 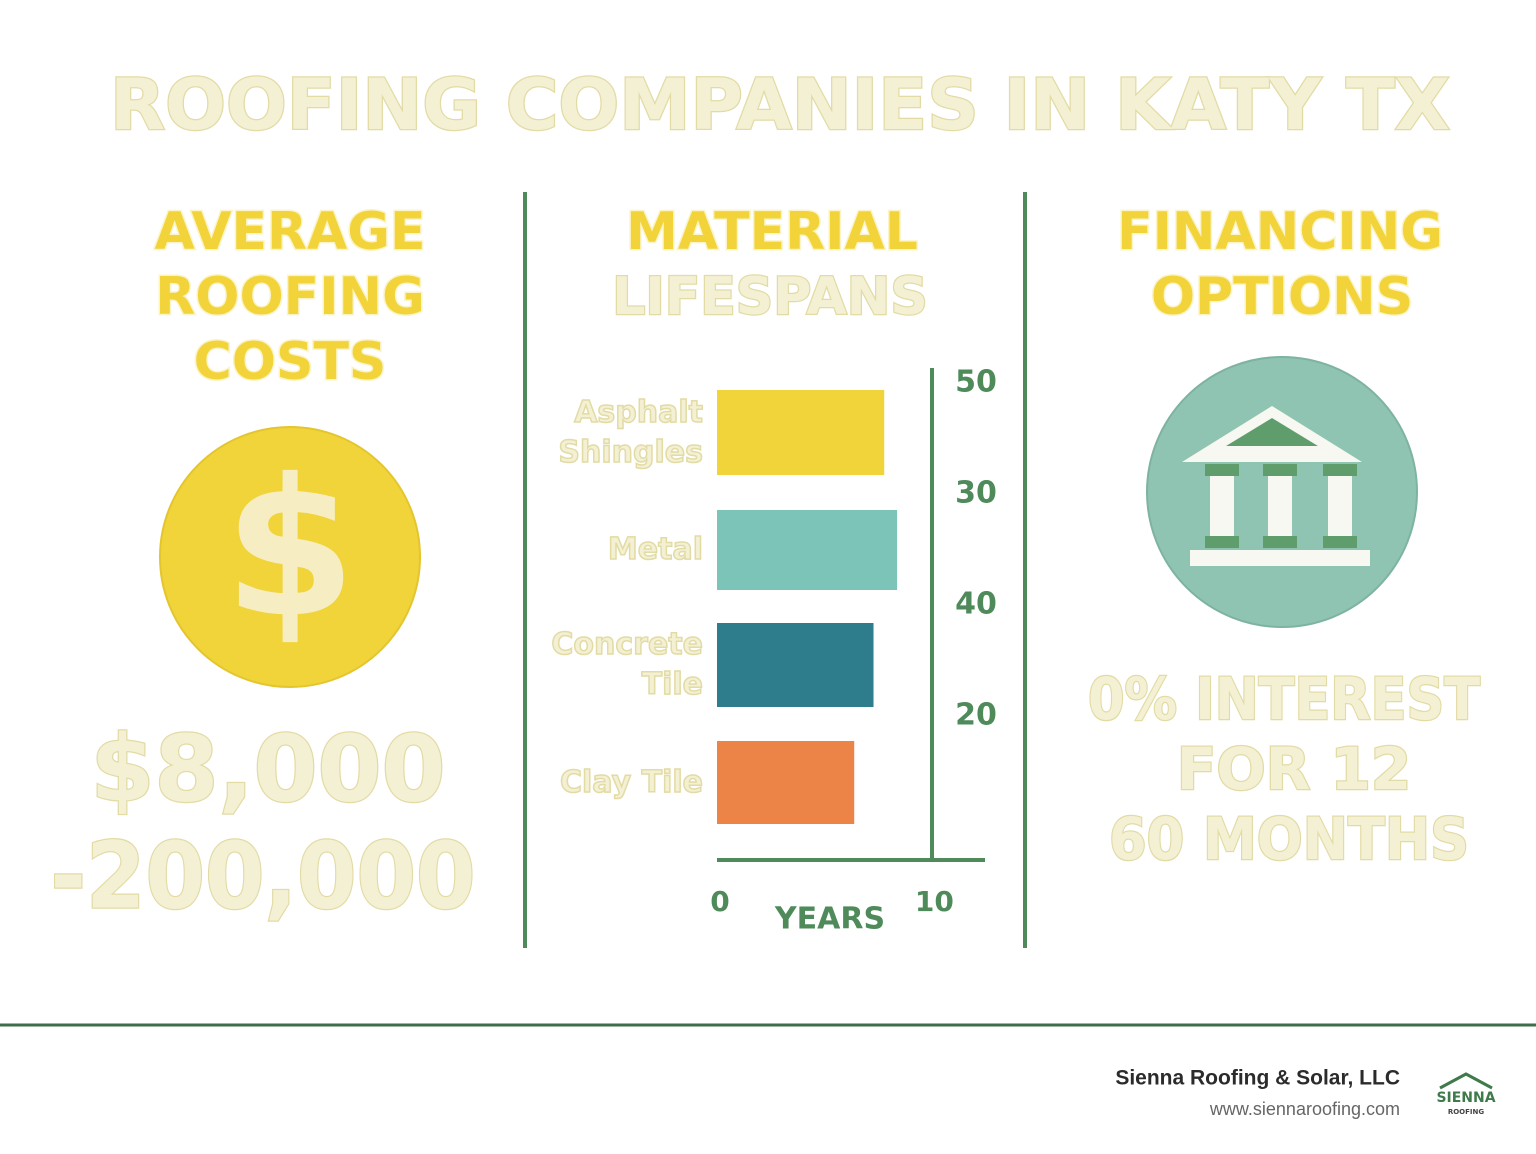 What do you see at coordinates (829, 919) in the screenshot?
I see `x-axis-label: YEARS` at bounding box center [829, 919].